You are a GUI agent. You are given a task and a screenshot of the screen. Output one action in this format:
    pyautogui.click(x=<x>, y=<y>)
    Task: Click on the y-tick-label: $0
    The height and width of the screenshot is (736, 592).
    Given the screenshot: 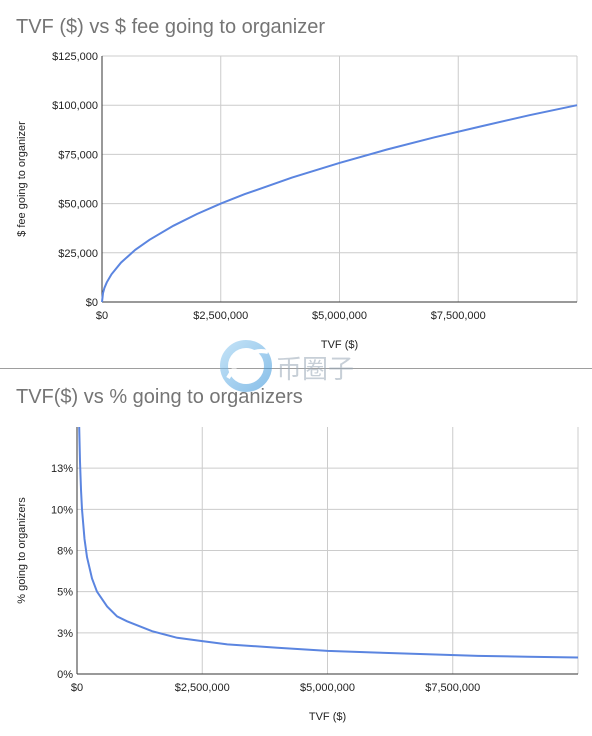 What is the action you would take?
    pyautogui.click(x=92, y=303)
    